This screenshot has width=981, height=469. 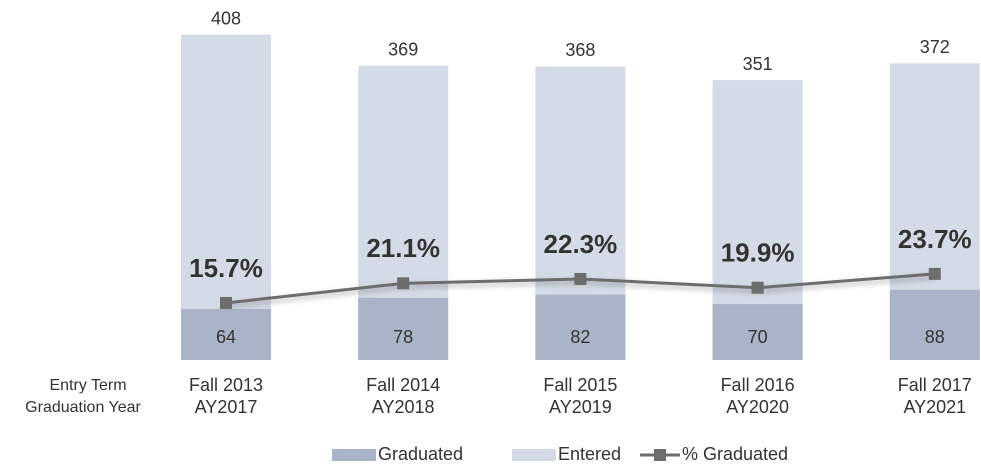 What do you see at coordinates (589, 454) in the screenshot?
I see `legend-label: Entered` at bounding box center [589, 454].